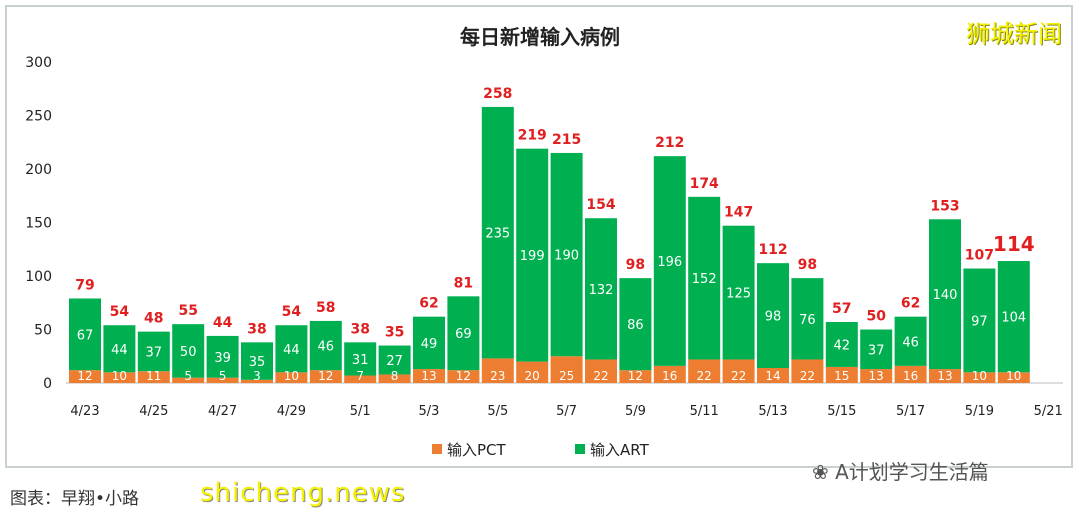  I want to click on x-tick-label: 5/17, so click(910, 411).